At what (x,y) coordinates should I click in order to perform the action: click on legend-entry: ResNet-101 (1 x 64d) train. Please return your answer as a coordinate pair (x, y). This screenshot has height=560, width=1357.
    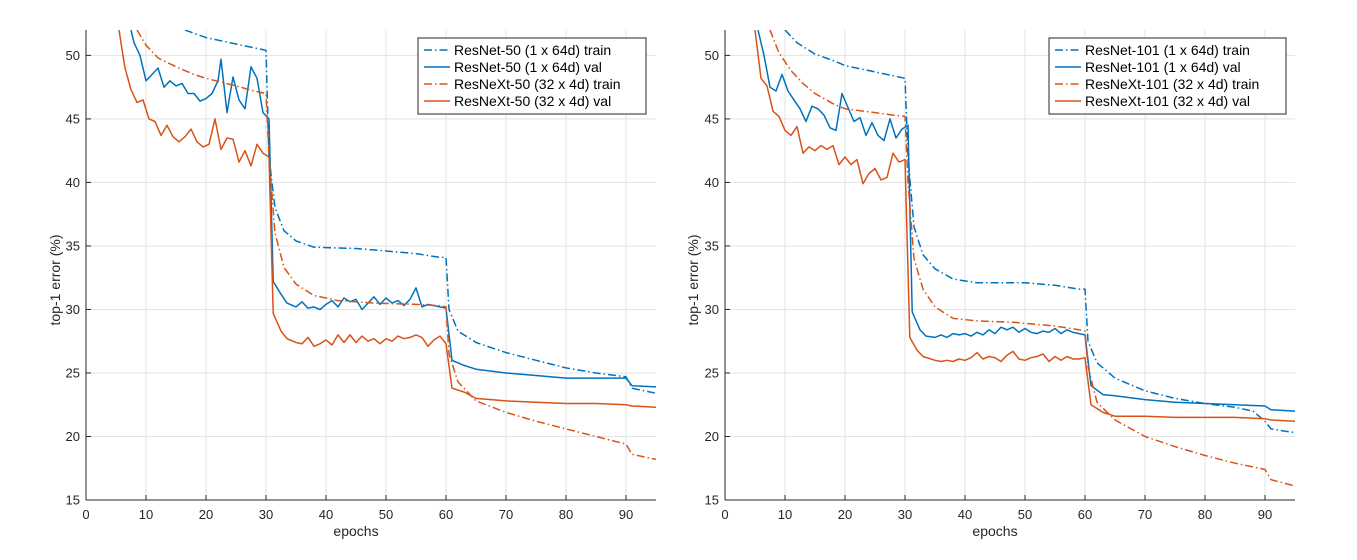
    Looking at the image, I should click on (1167, 50).